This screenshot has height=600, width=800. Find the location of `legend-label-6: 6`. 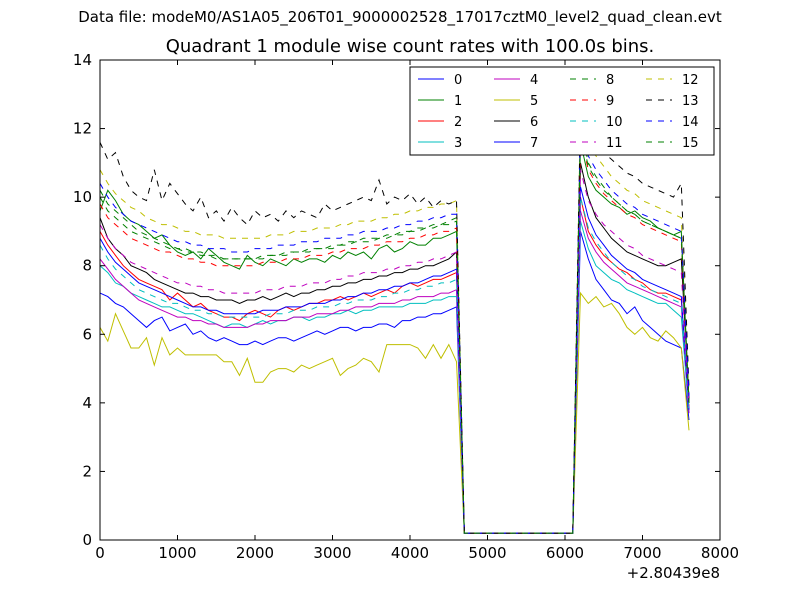

legend-label-6: 6 is located at coordinates (534, 122).